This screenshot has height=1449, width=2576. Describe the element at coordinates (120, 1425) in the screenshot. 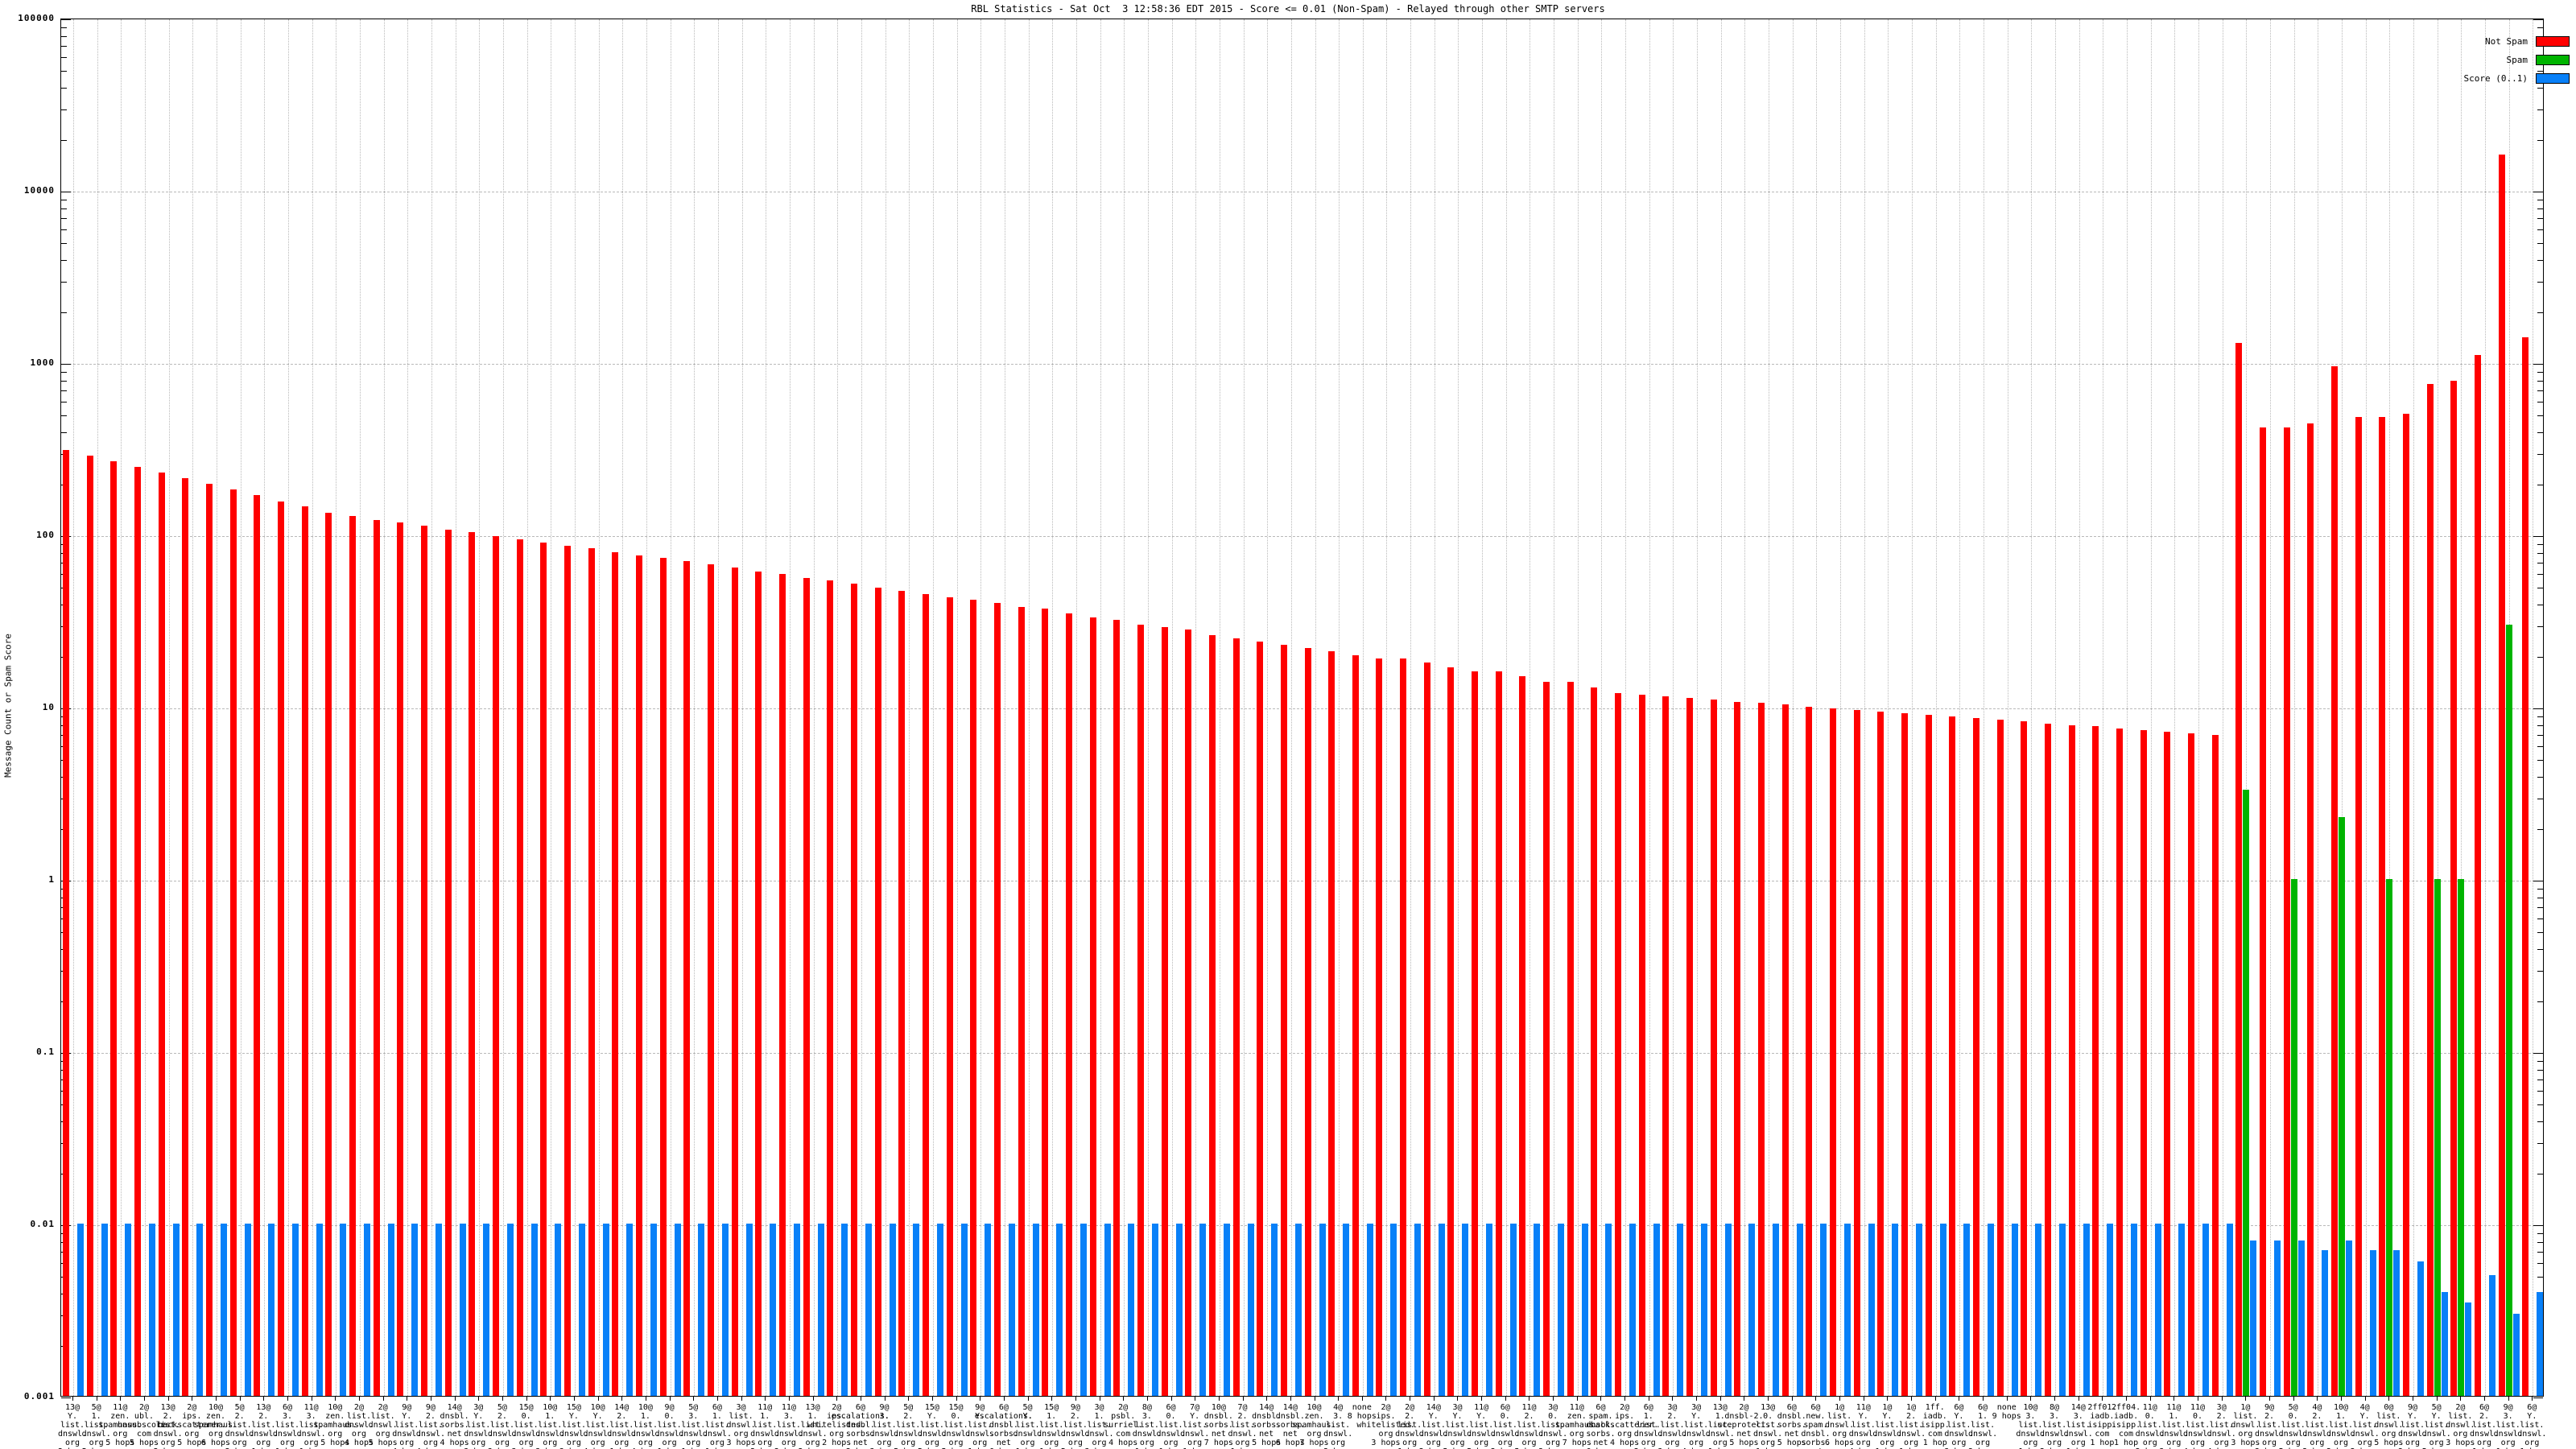

I see `x-tick-label: 11@ zen. spamhaus. org 5 hops` at that location.